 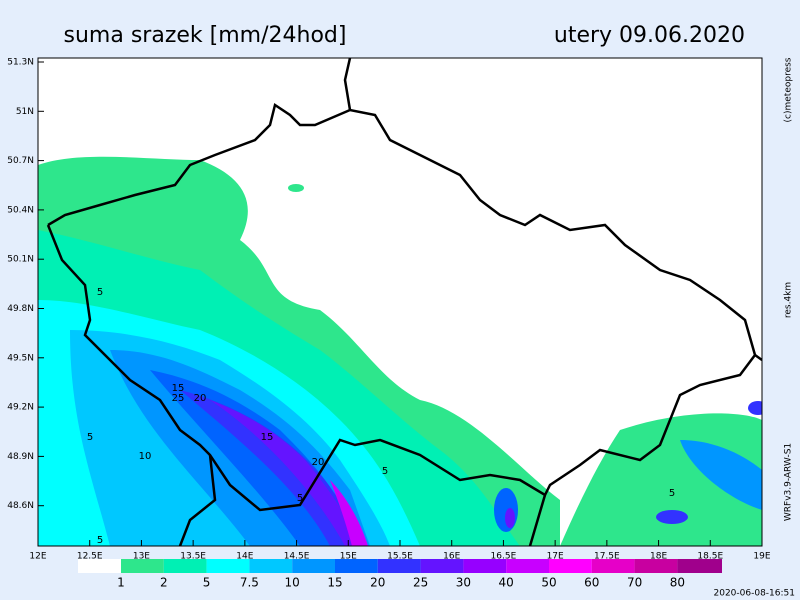 What do you see at coordinates (761, 557) in the screenshot?
I see `lon-label: 19E` at bounding box center [761, 557].